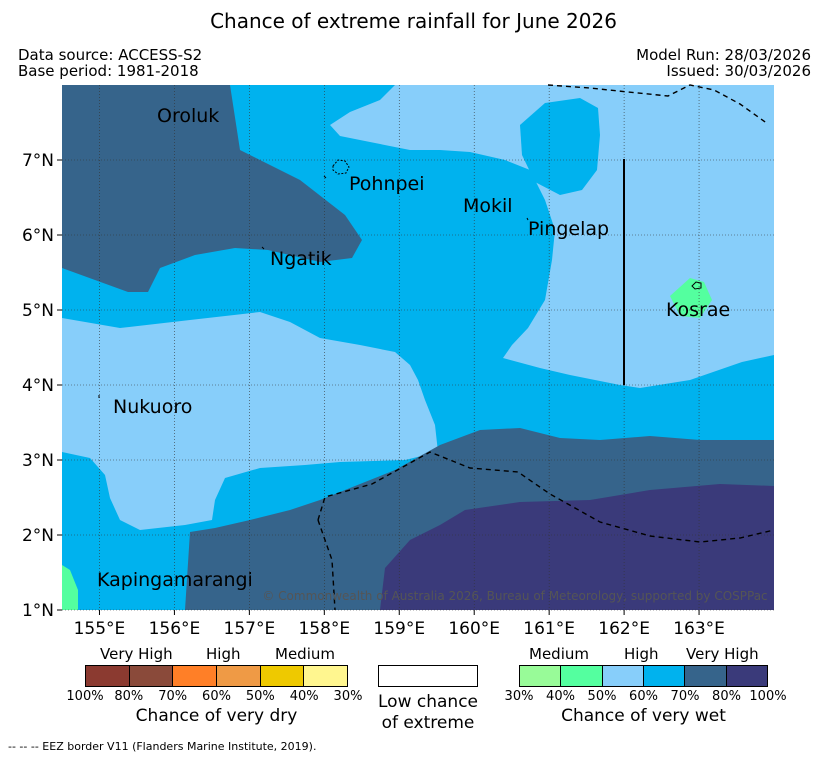 This screenshot has width=827, height=758. Describe the element at coordinates (108, 71) in the screenshot. I see `base-period: Base period: 1981-2018` at that location.